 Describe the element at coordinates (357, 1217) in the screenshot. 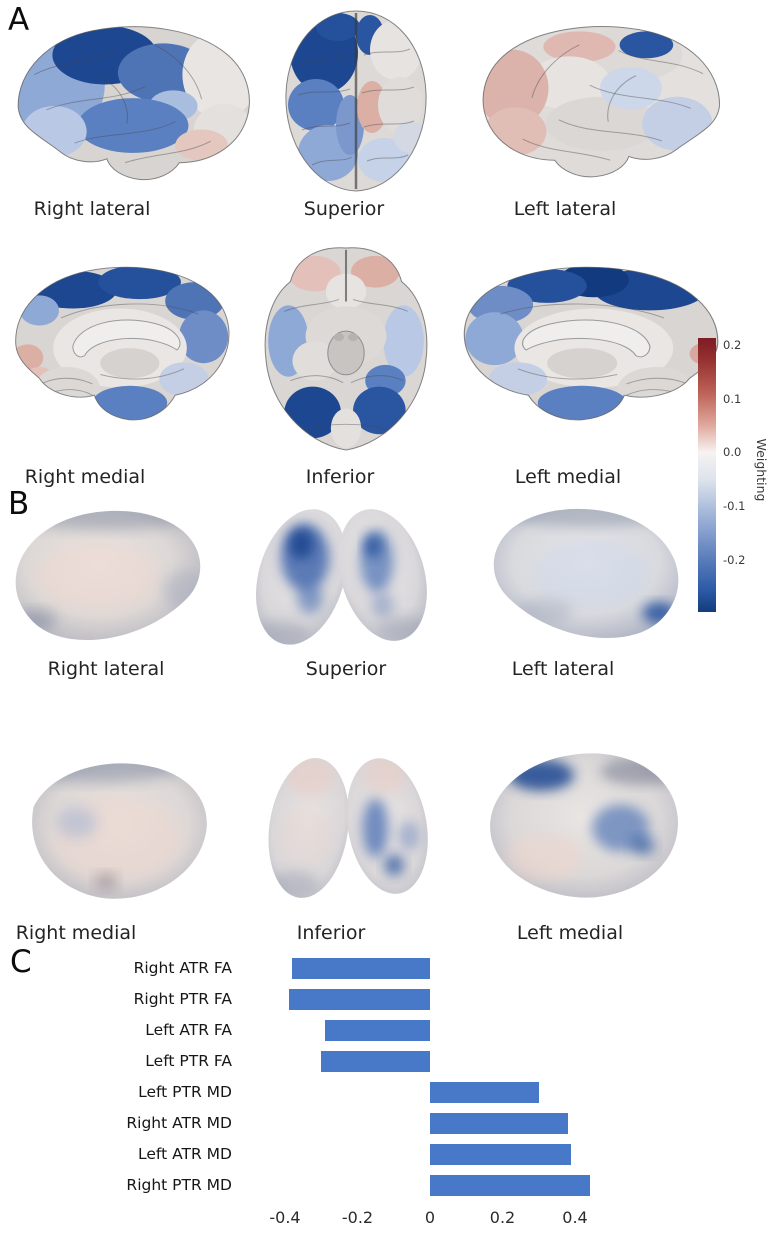

I see `x-tick-label: -0.2` at that location.